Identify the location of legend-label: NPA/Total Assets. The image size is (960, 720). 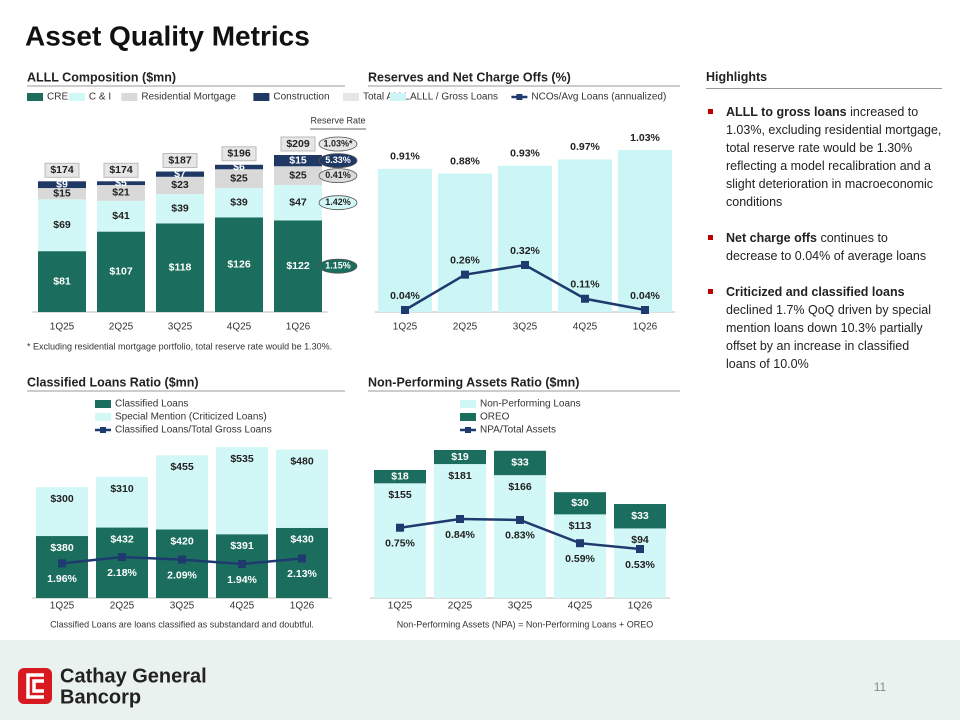
(518, 430).